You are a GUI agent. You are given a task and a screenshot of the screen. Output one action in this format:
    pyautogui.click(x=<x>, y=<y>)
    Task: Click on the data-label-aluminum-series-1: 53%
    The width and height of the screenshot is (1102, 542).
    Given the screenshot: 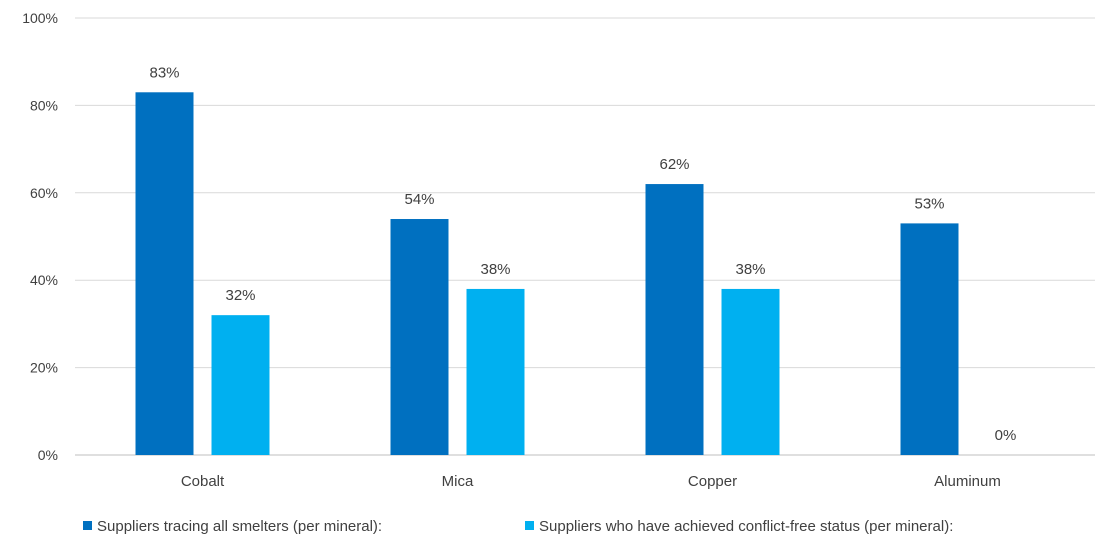 What is the action you would take?
    pyautogui.click(x=929, y=203)
    